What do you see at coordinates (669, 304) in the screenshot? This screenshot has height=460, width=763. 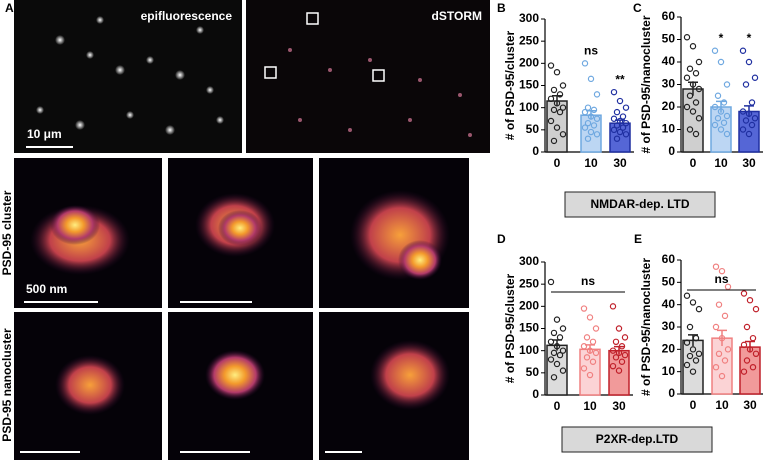 I see `y-tick-label: 40` at bounding box center [669, 304].